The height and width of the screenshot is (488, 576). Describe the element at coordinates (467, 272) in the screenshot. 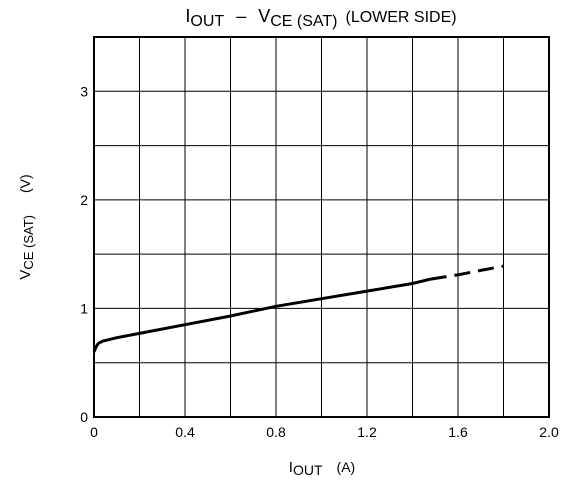

I see `series-line-dashed` at that location.